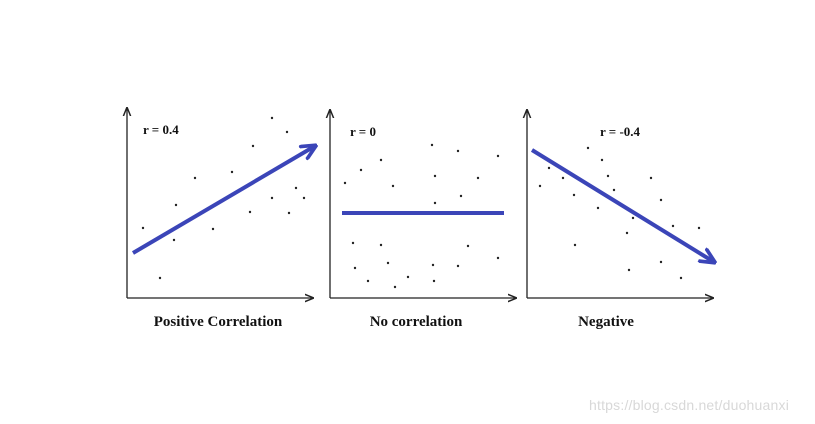 The image size is (815, 424). I want to click on panel-caption: Positive Correlation, so click(218, 322).